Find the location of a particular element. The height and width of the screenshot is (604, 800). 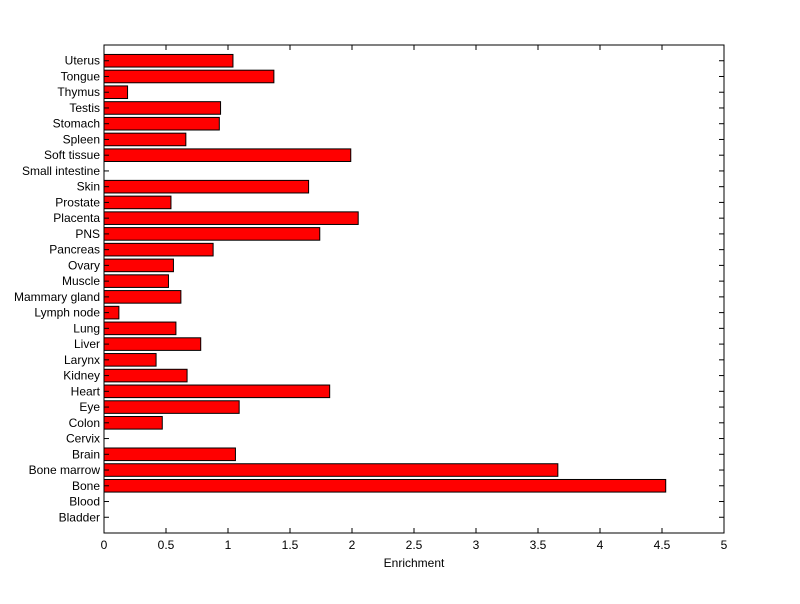

y-tick-label: Bone marrow is located at coordinates (65, 470).